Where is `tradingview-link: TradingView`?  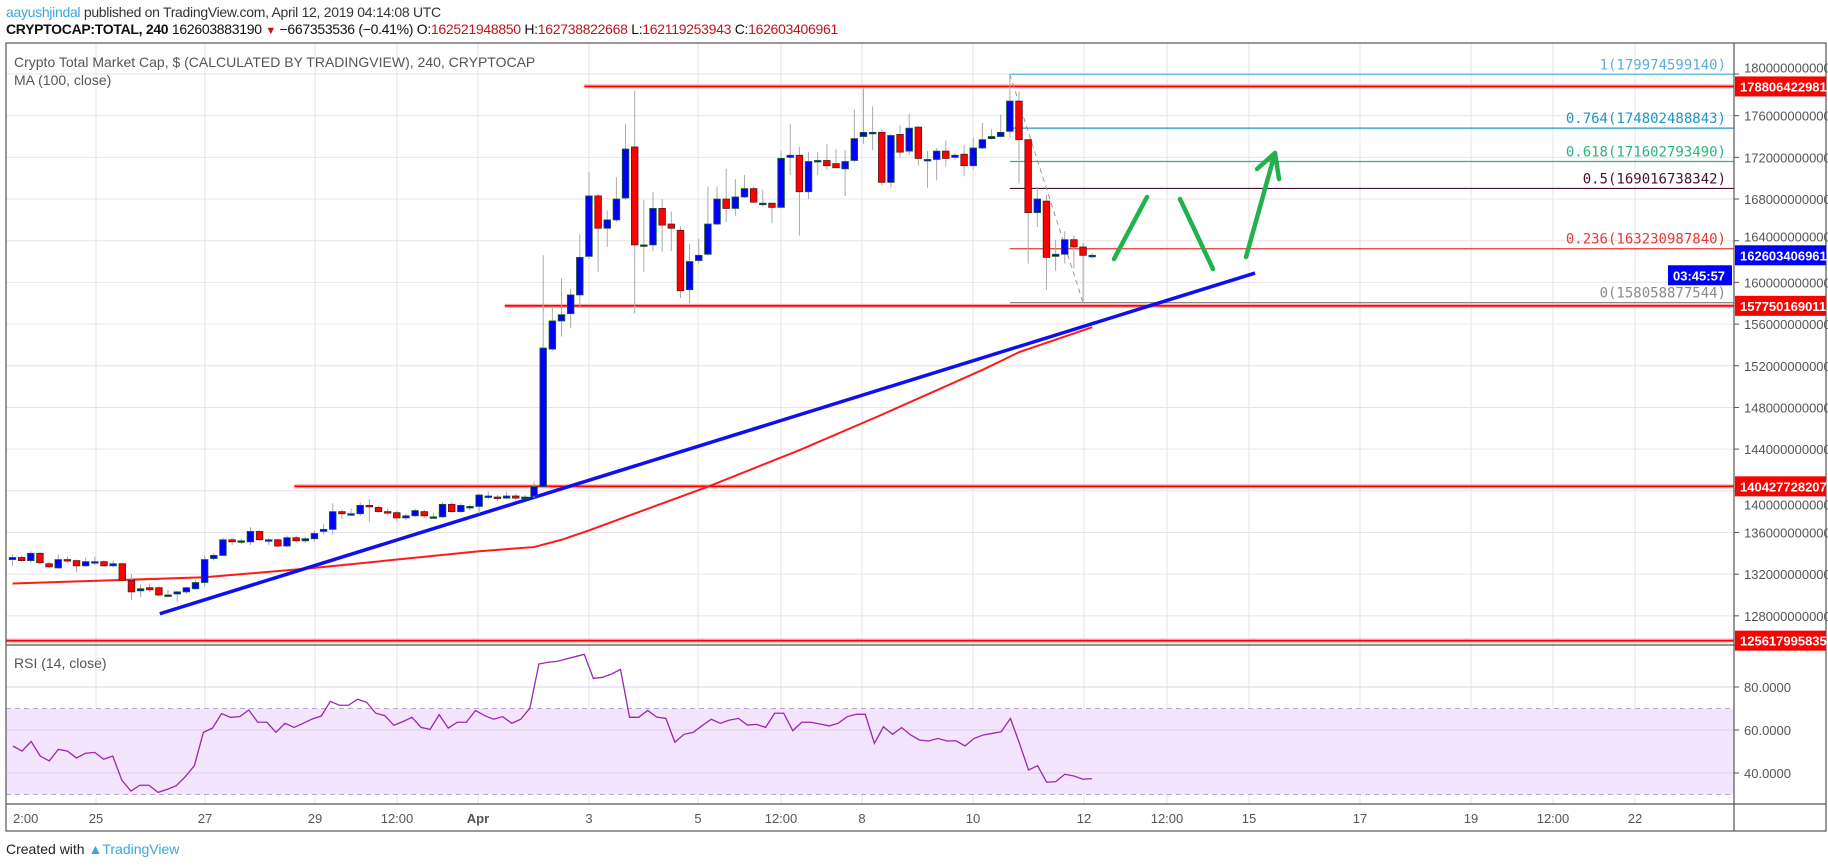 tradingview-link: TradingView is located at coordinates (141, 849).